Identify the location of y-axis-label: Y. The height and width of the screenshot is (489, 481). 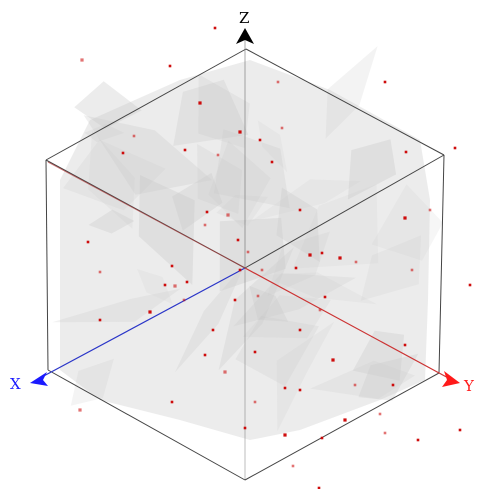
(469, 386).